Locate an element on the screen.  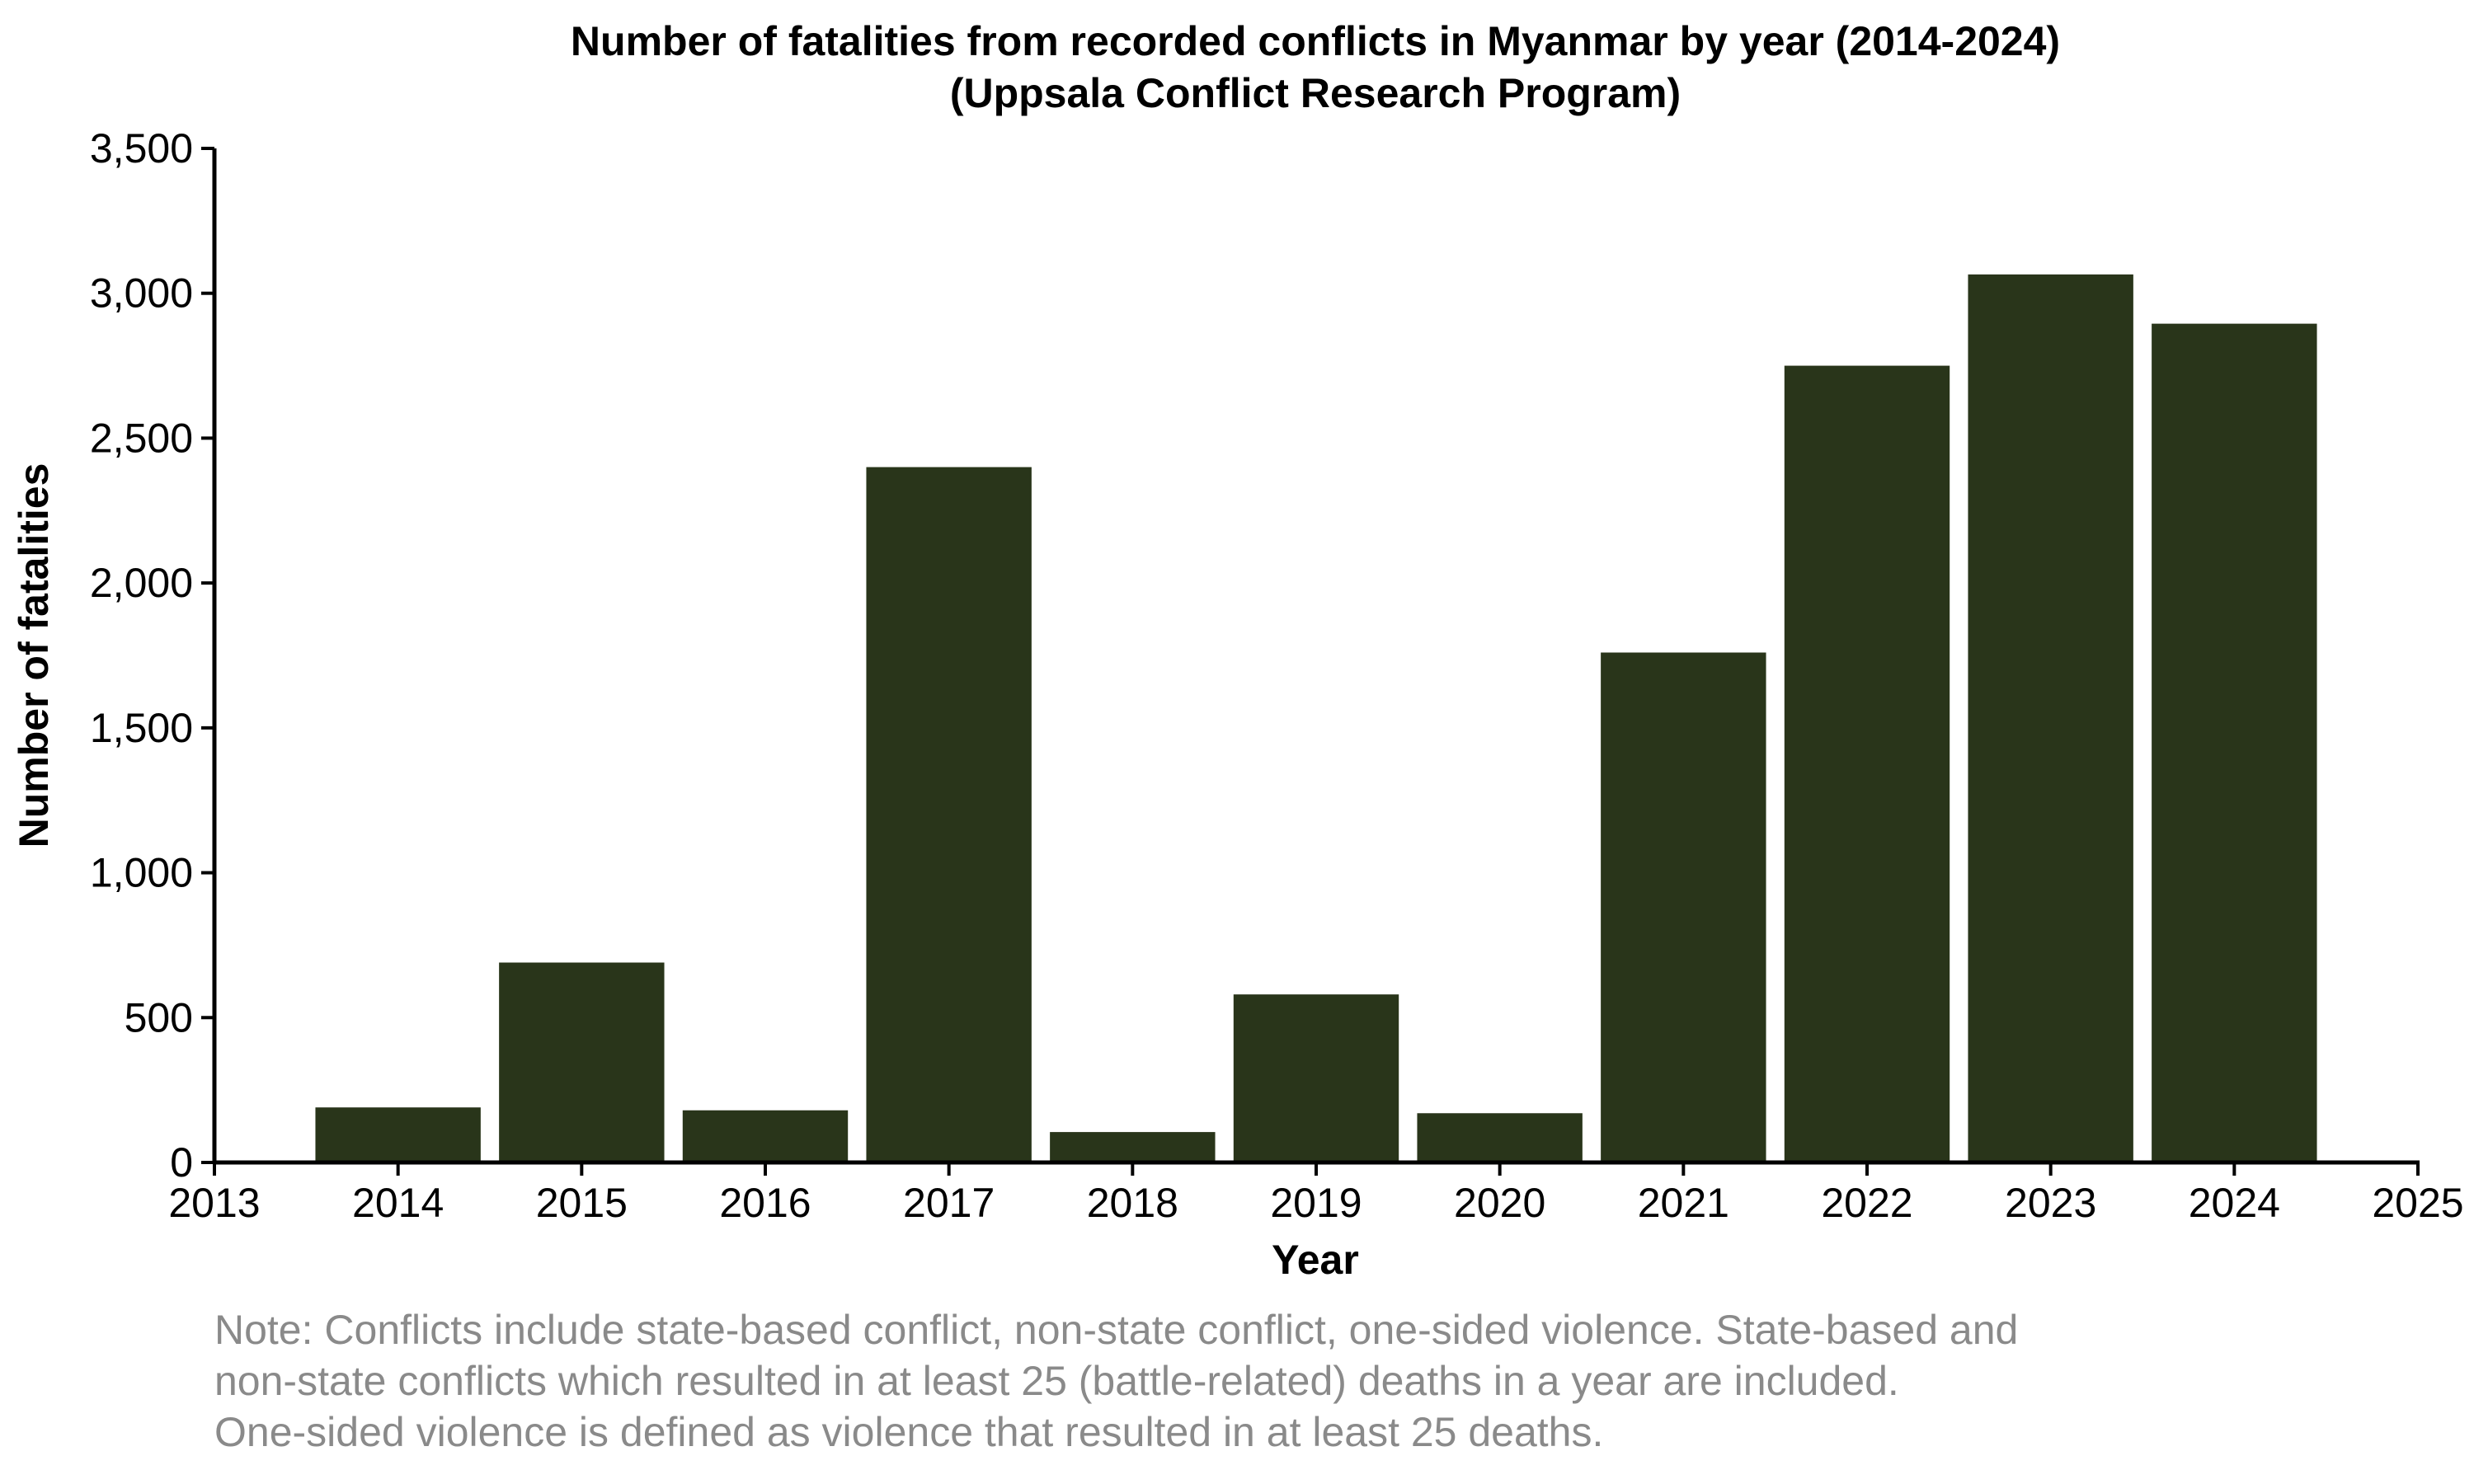
y-tick-label: 500 is located at coordinates (159, 1017).